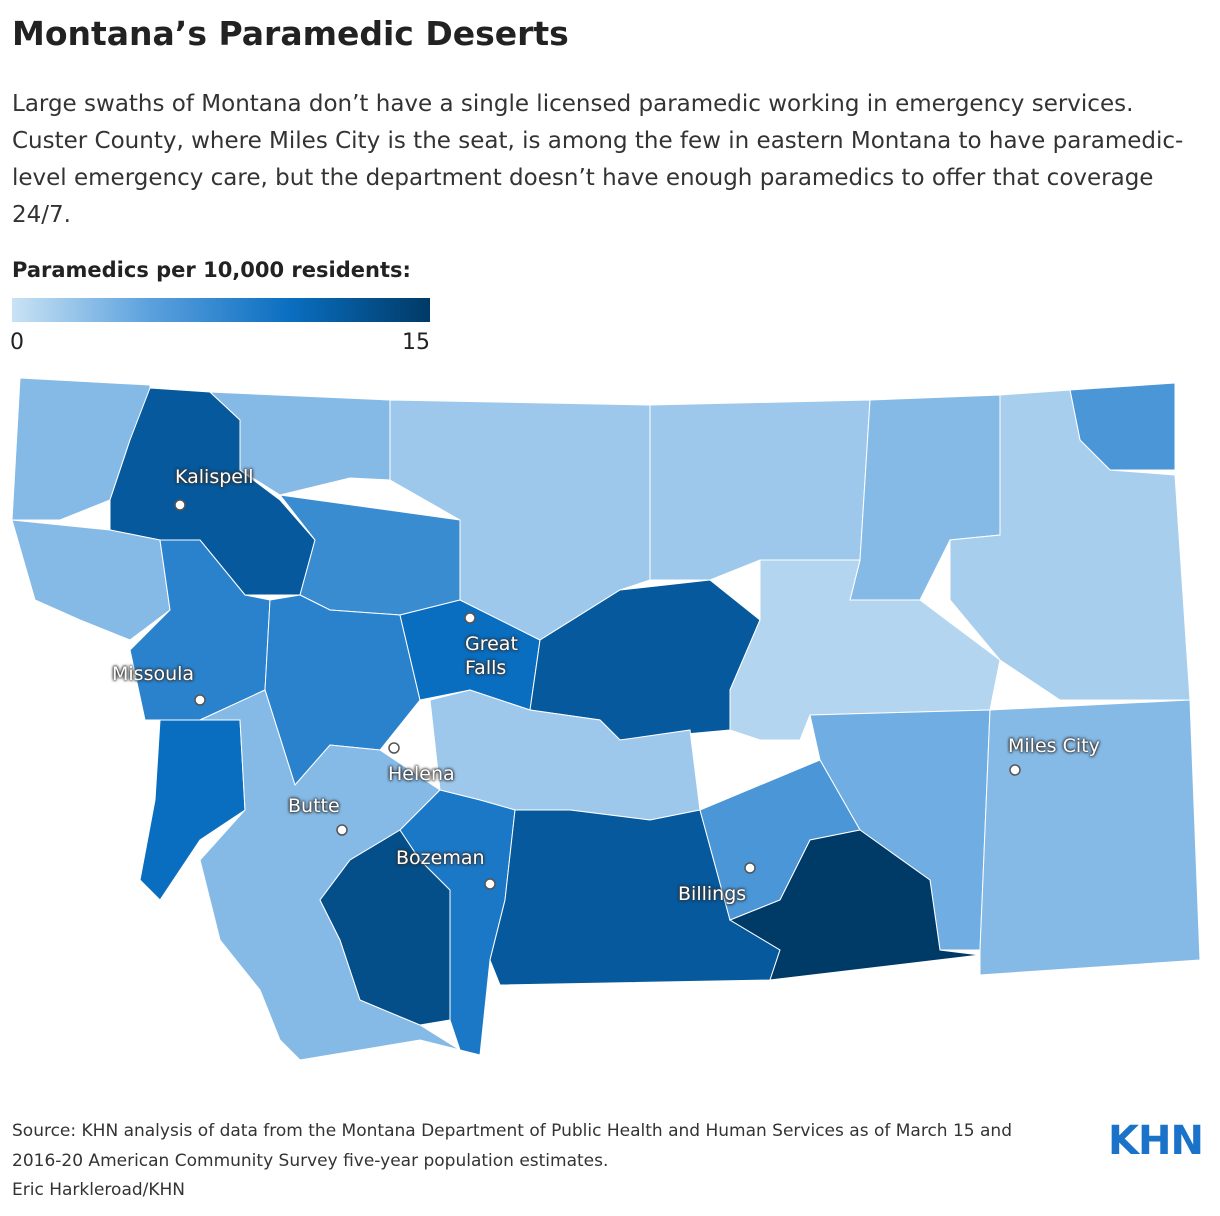 Image resolution: width=1220 pixels, height=1216 pixels. Describe the element at coordinates (214, 477) in the screenshot. I see `city-label: Kalispell` at that location.